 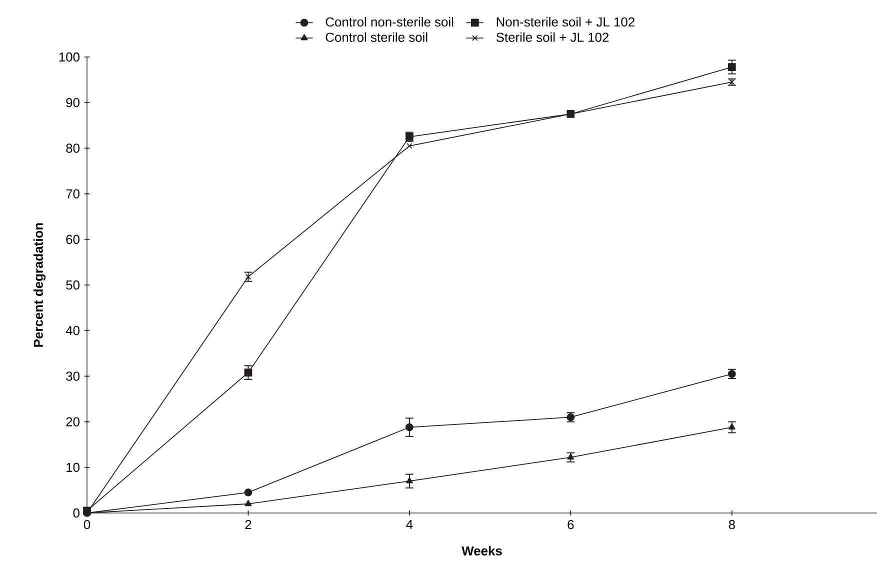 I want to click on x-tick-label: 4, so click(x=409, y=524).